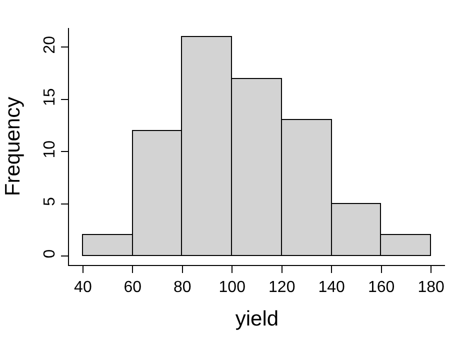  What do you see at coordinates (50, 45) in the screenshot?
I see `y-tick-label: 20` at bounding box center [50, 45].